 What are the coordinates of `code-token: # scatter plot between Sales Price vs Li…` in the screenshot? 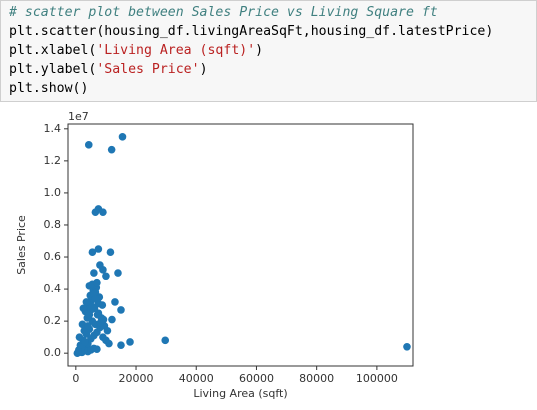 It's located at (223, 12).